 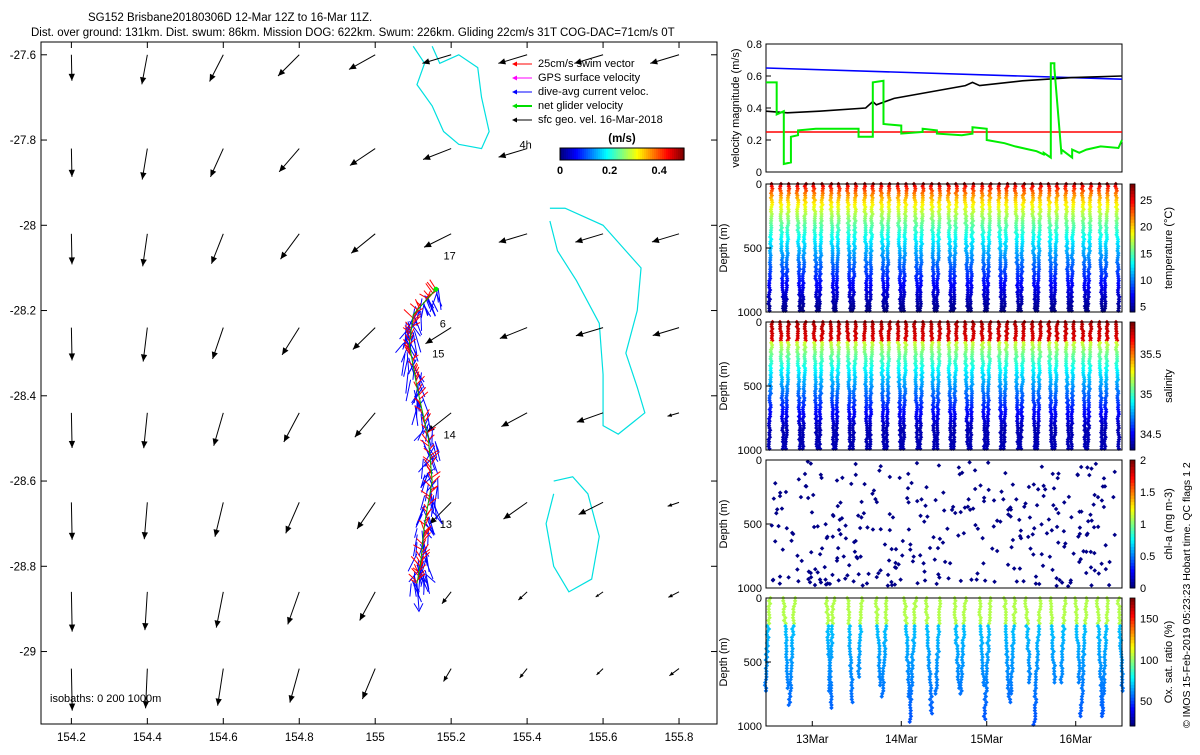 I want to click on map-annotation-label: 17, so click(x=450, y=256).